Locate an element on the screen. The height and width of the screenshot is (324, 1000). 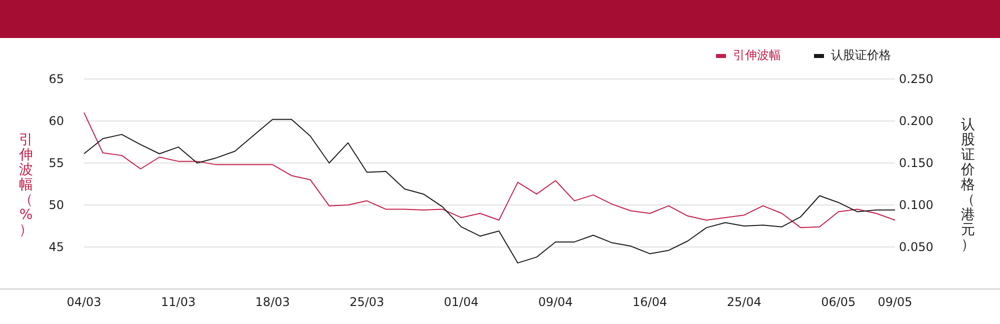
x-tick-label: 06/05 is located at coordinates (838, 302).